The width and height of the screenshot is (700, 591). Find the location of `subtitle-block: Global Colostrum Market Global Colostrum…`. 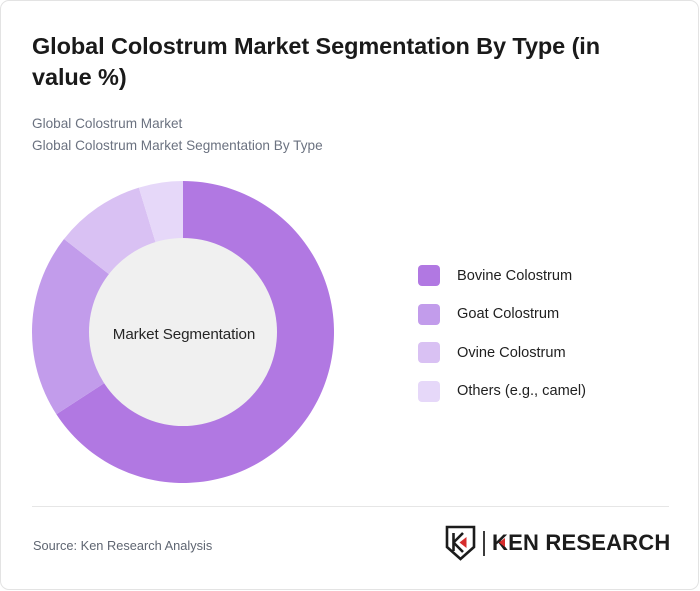

subtitle-block: Global Colostrum Market Global Colostrum… is located at coordinates (332, 135).